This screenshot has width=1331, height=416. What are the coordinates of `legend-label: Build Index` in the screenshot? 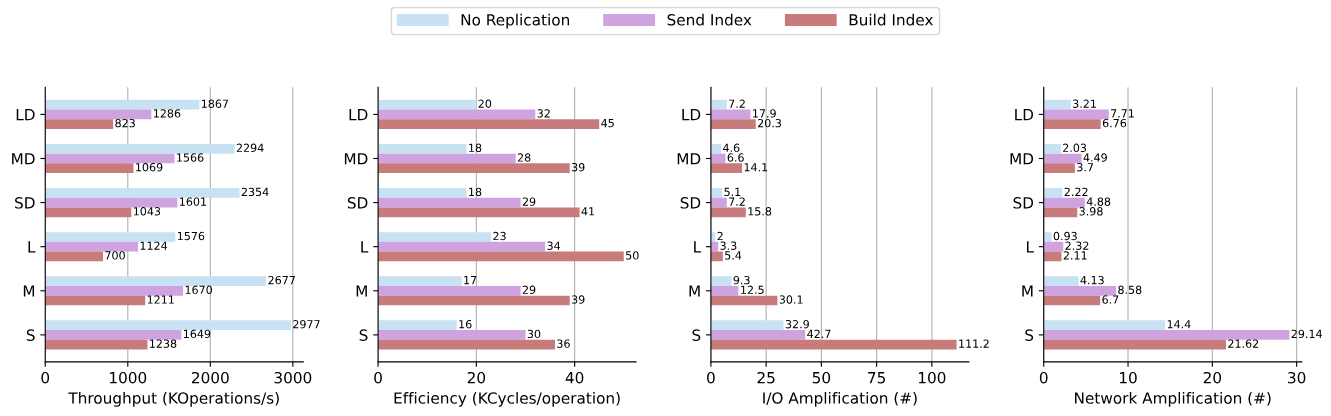 It's located at (891, 19).